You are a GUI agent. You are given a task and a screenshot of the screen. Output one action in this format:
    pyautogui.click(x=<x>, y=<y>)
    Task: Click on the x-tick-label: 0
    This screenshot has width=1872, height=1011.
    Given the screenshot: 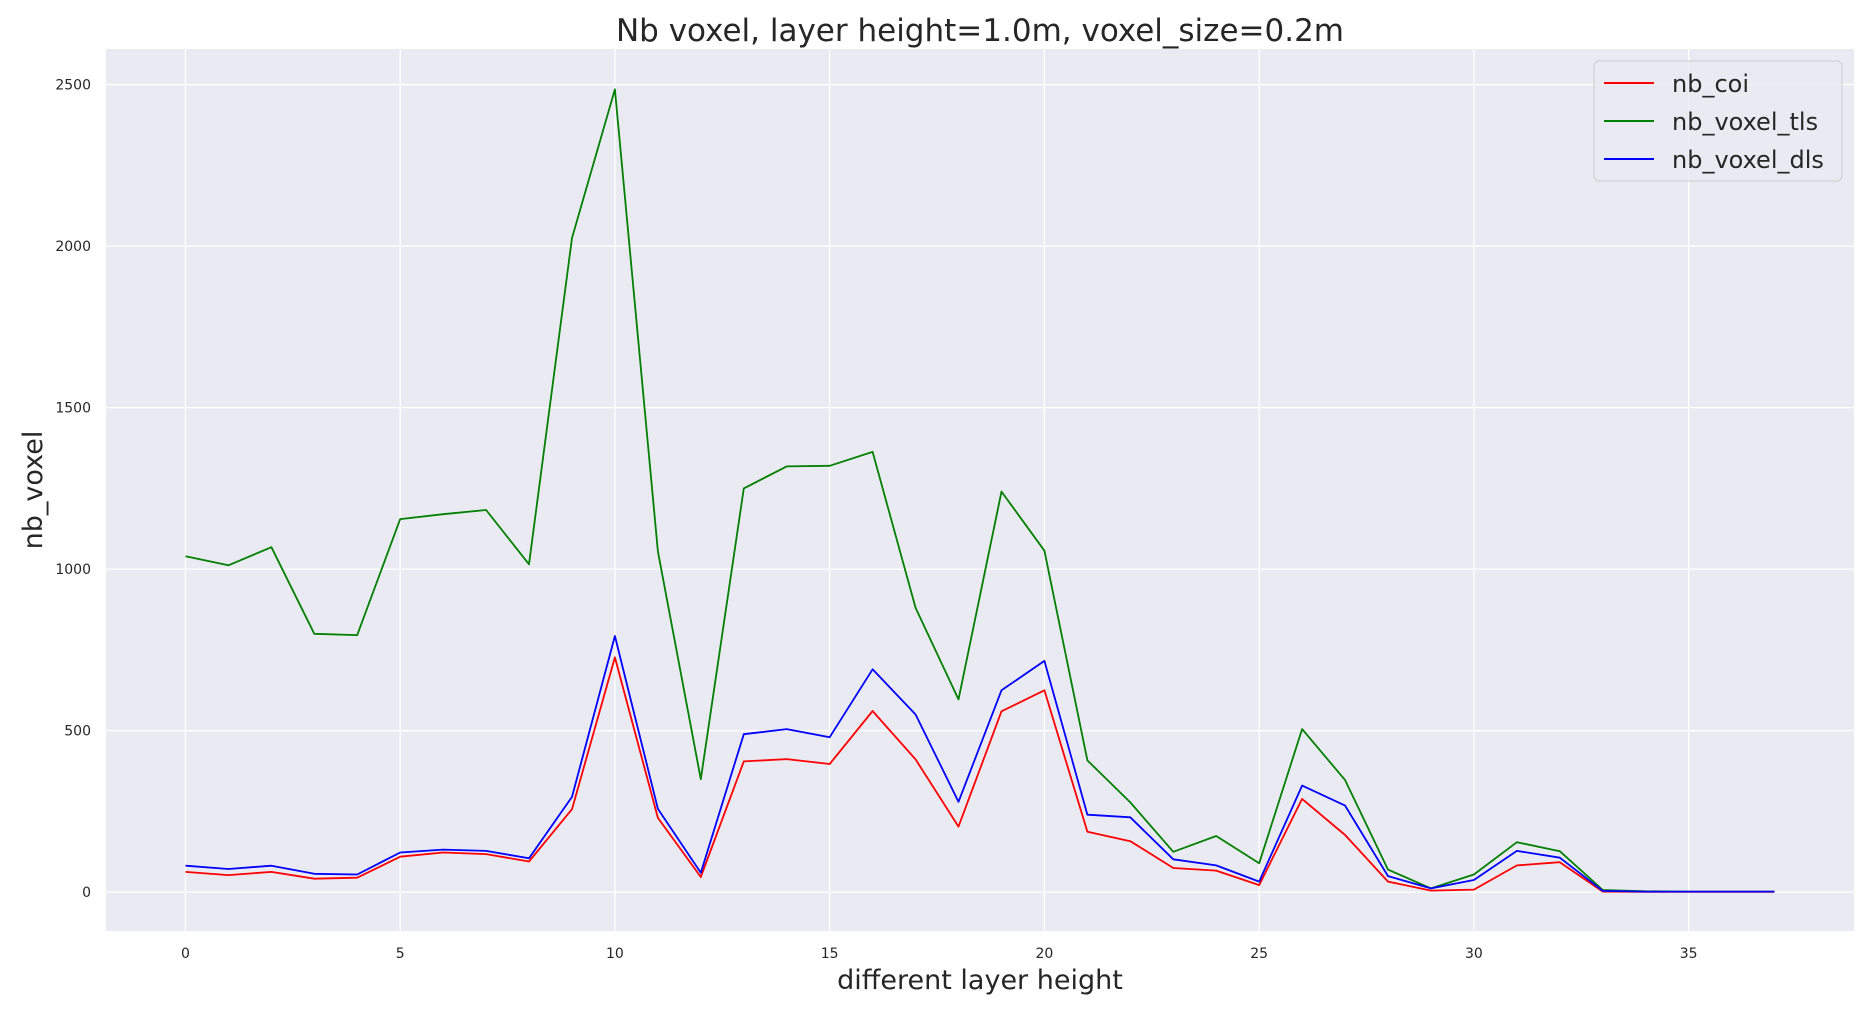 What is the action you would take?
    pyautogui.click(x=185, y=954)
    